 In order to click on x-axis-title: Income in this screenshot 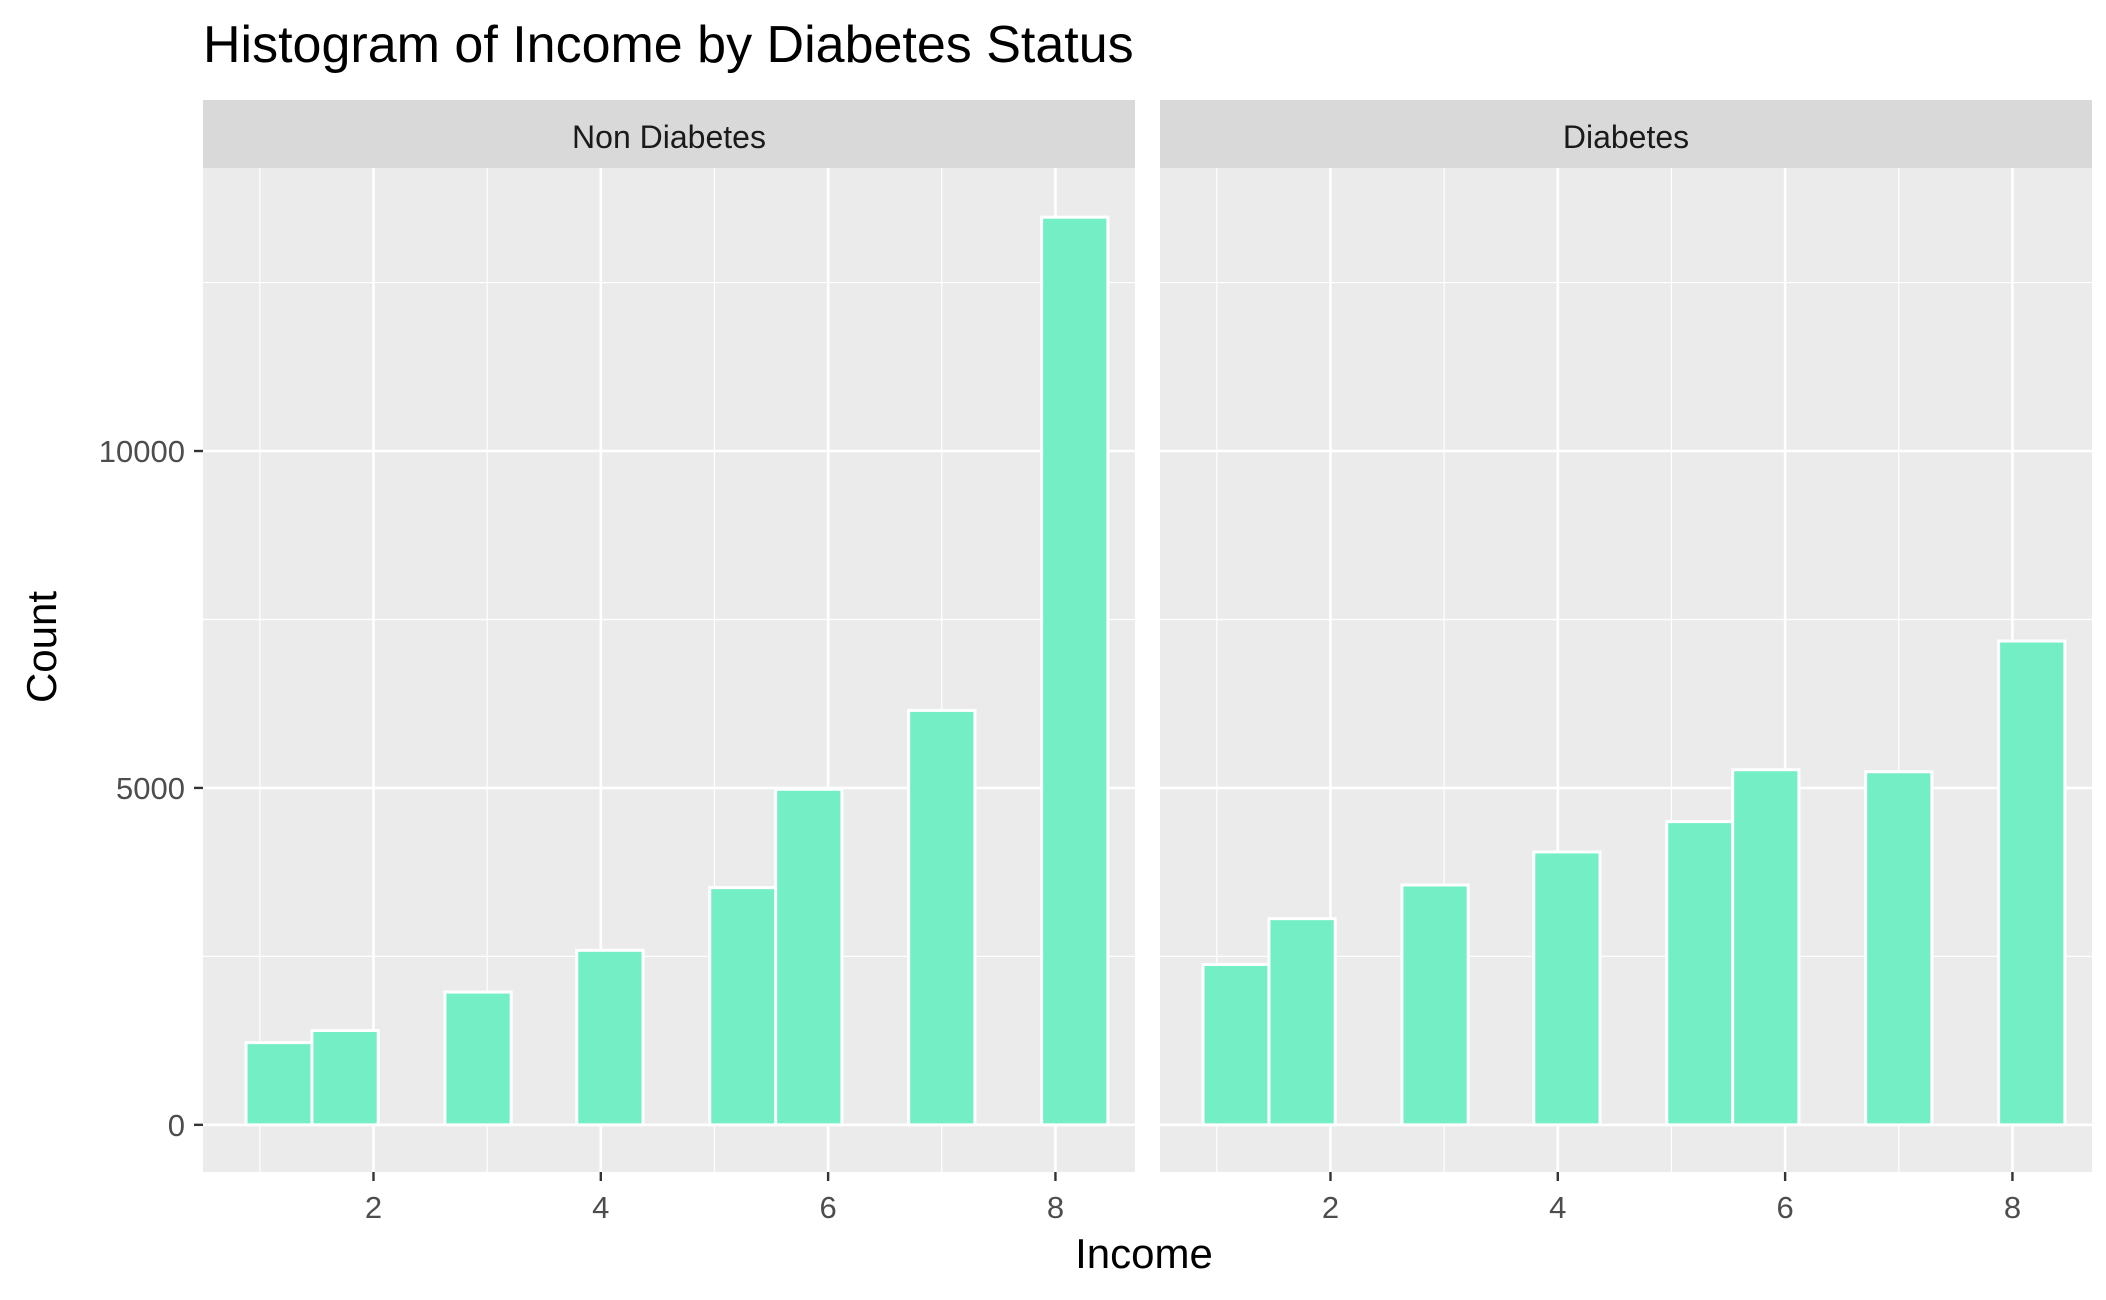, I will do `click(1144, 1253)`.